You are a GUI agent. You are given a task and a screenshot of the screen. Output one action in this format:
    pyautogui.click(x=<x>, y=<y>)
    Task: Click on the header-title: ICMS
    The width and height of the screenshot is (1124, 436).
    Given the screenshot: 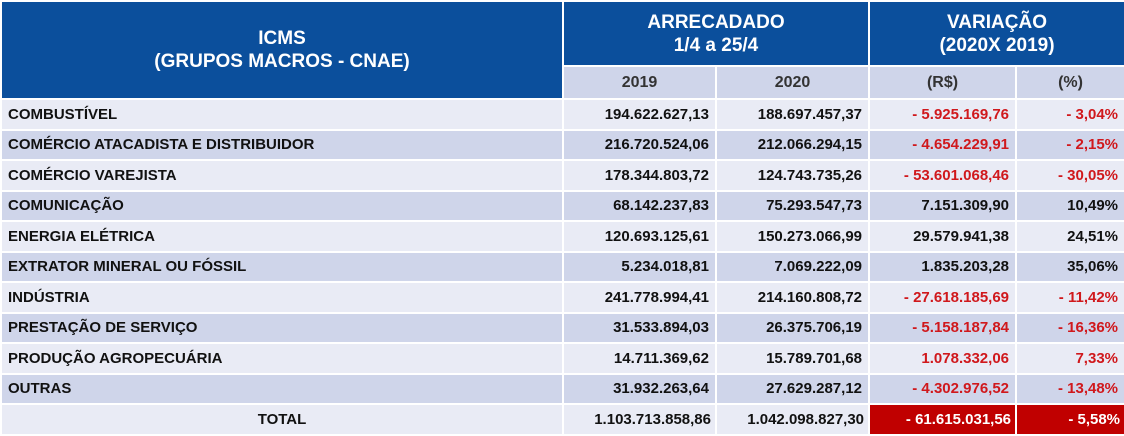 What is the action you would take?
    pyautogui.click(x=282, y=38)
    